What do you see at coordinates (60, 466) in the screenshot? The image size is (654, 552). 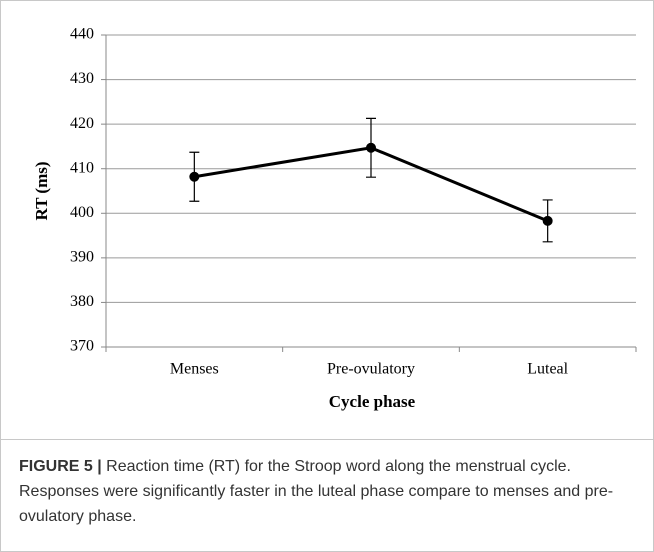 I see `caption-label: FIGURE 5 |` at bounding box center [60, 466].